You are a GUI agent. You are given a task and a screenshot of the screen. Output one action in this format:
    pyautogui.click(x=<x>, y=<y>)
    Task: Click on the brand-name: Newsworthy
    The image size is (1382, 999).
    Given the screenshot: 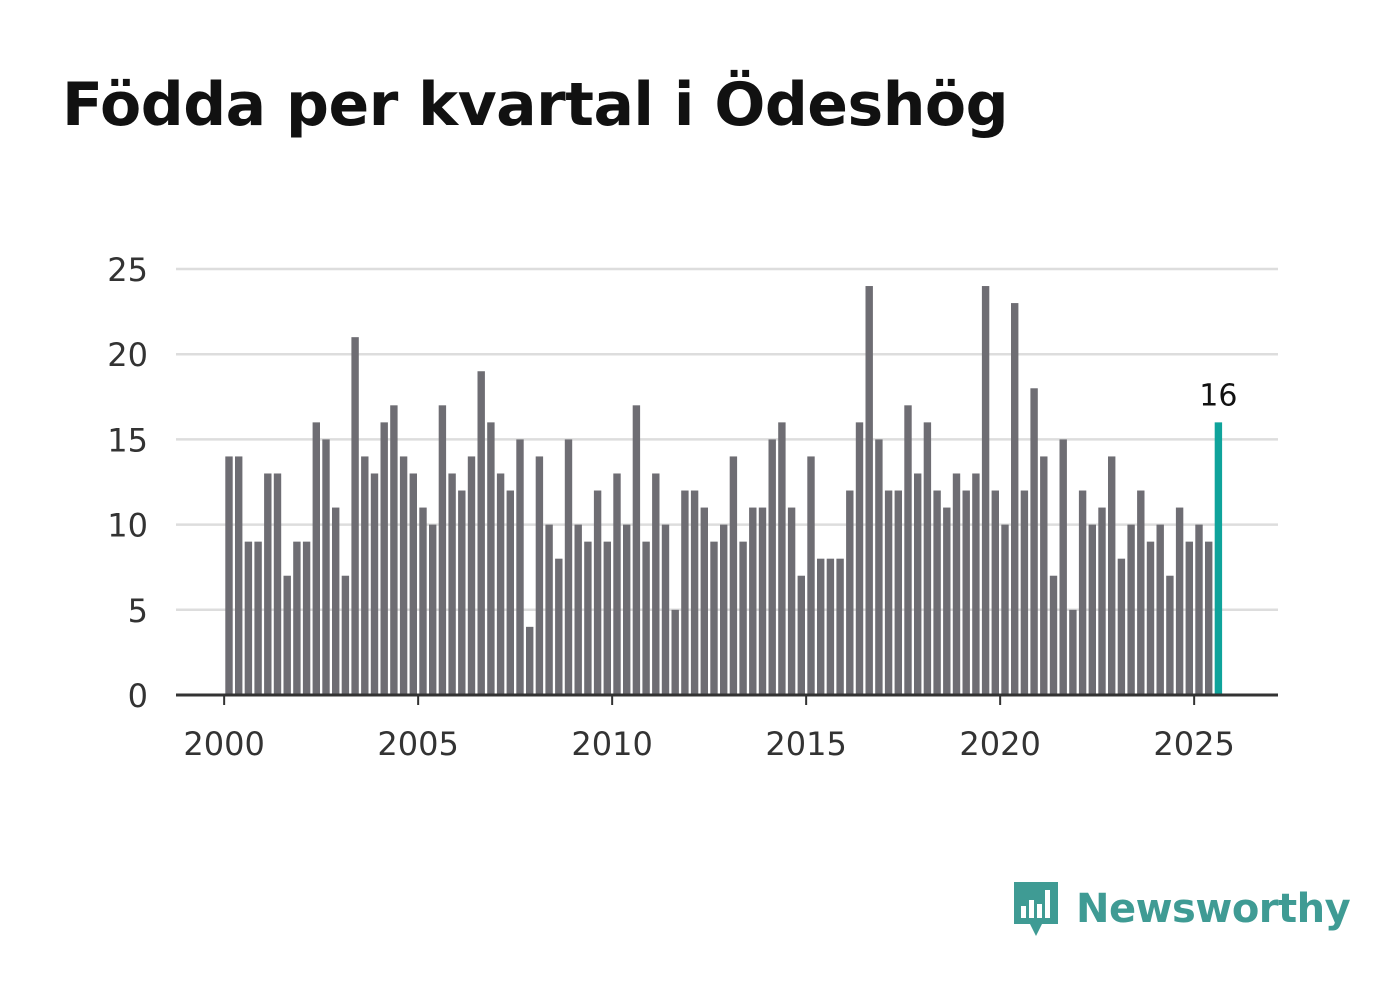 What is the action you would take?
    pyautogui.click(x=1213, y=909)
    